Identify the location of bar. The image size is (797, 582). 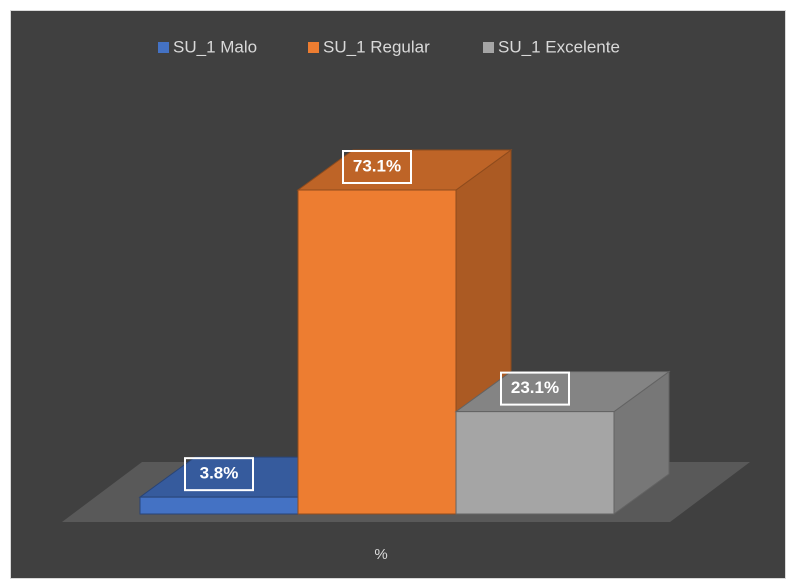
(562, 442).